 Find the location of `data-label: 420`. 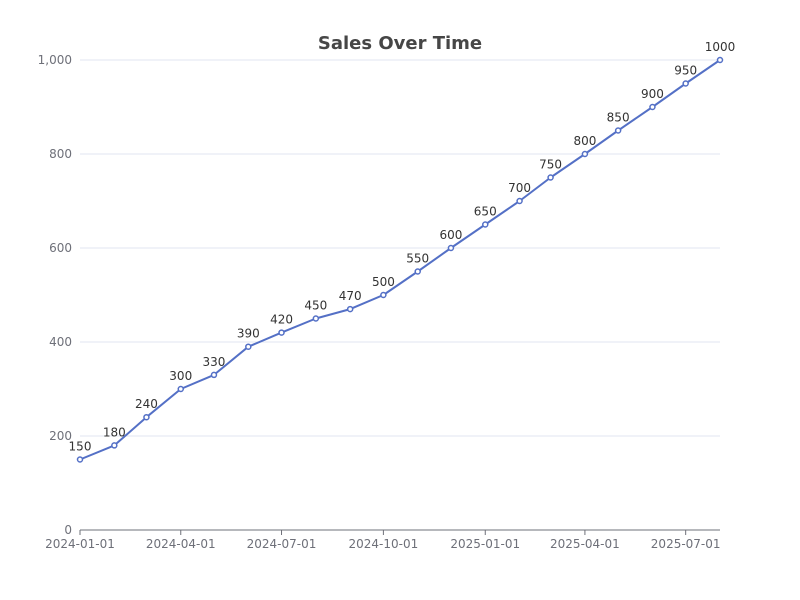

data-label: 420 is located at coordinates (281, 320).